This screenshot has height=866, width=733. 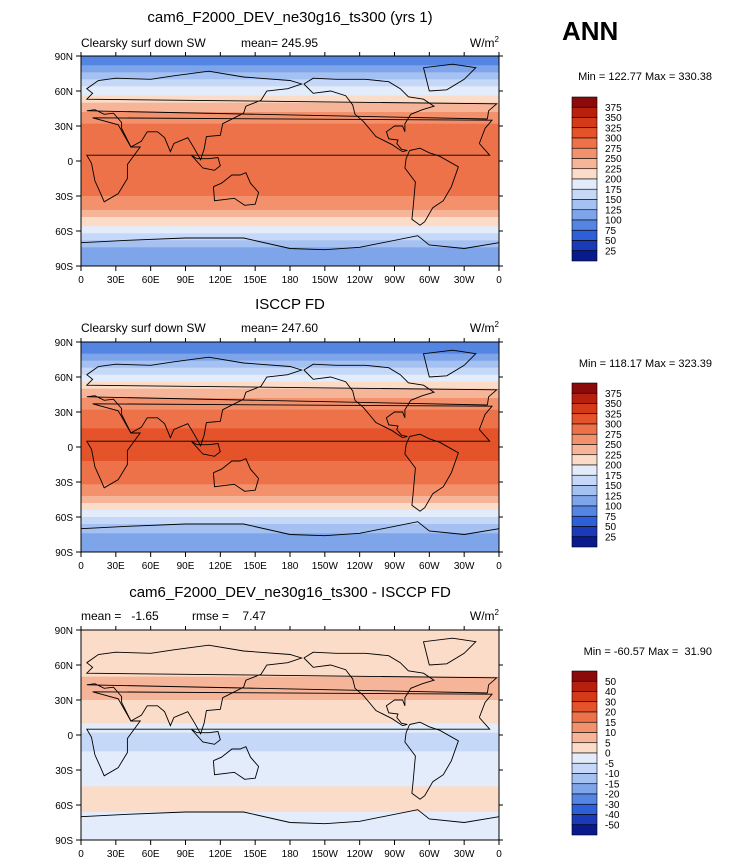 I want to click on x-tick-label: 120E, so click(x=221, y=854).